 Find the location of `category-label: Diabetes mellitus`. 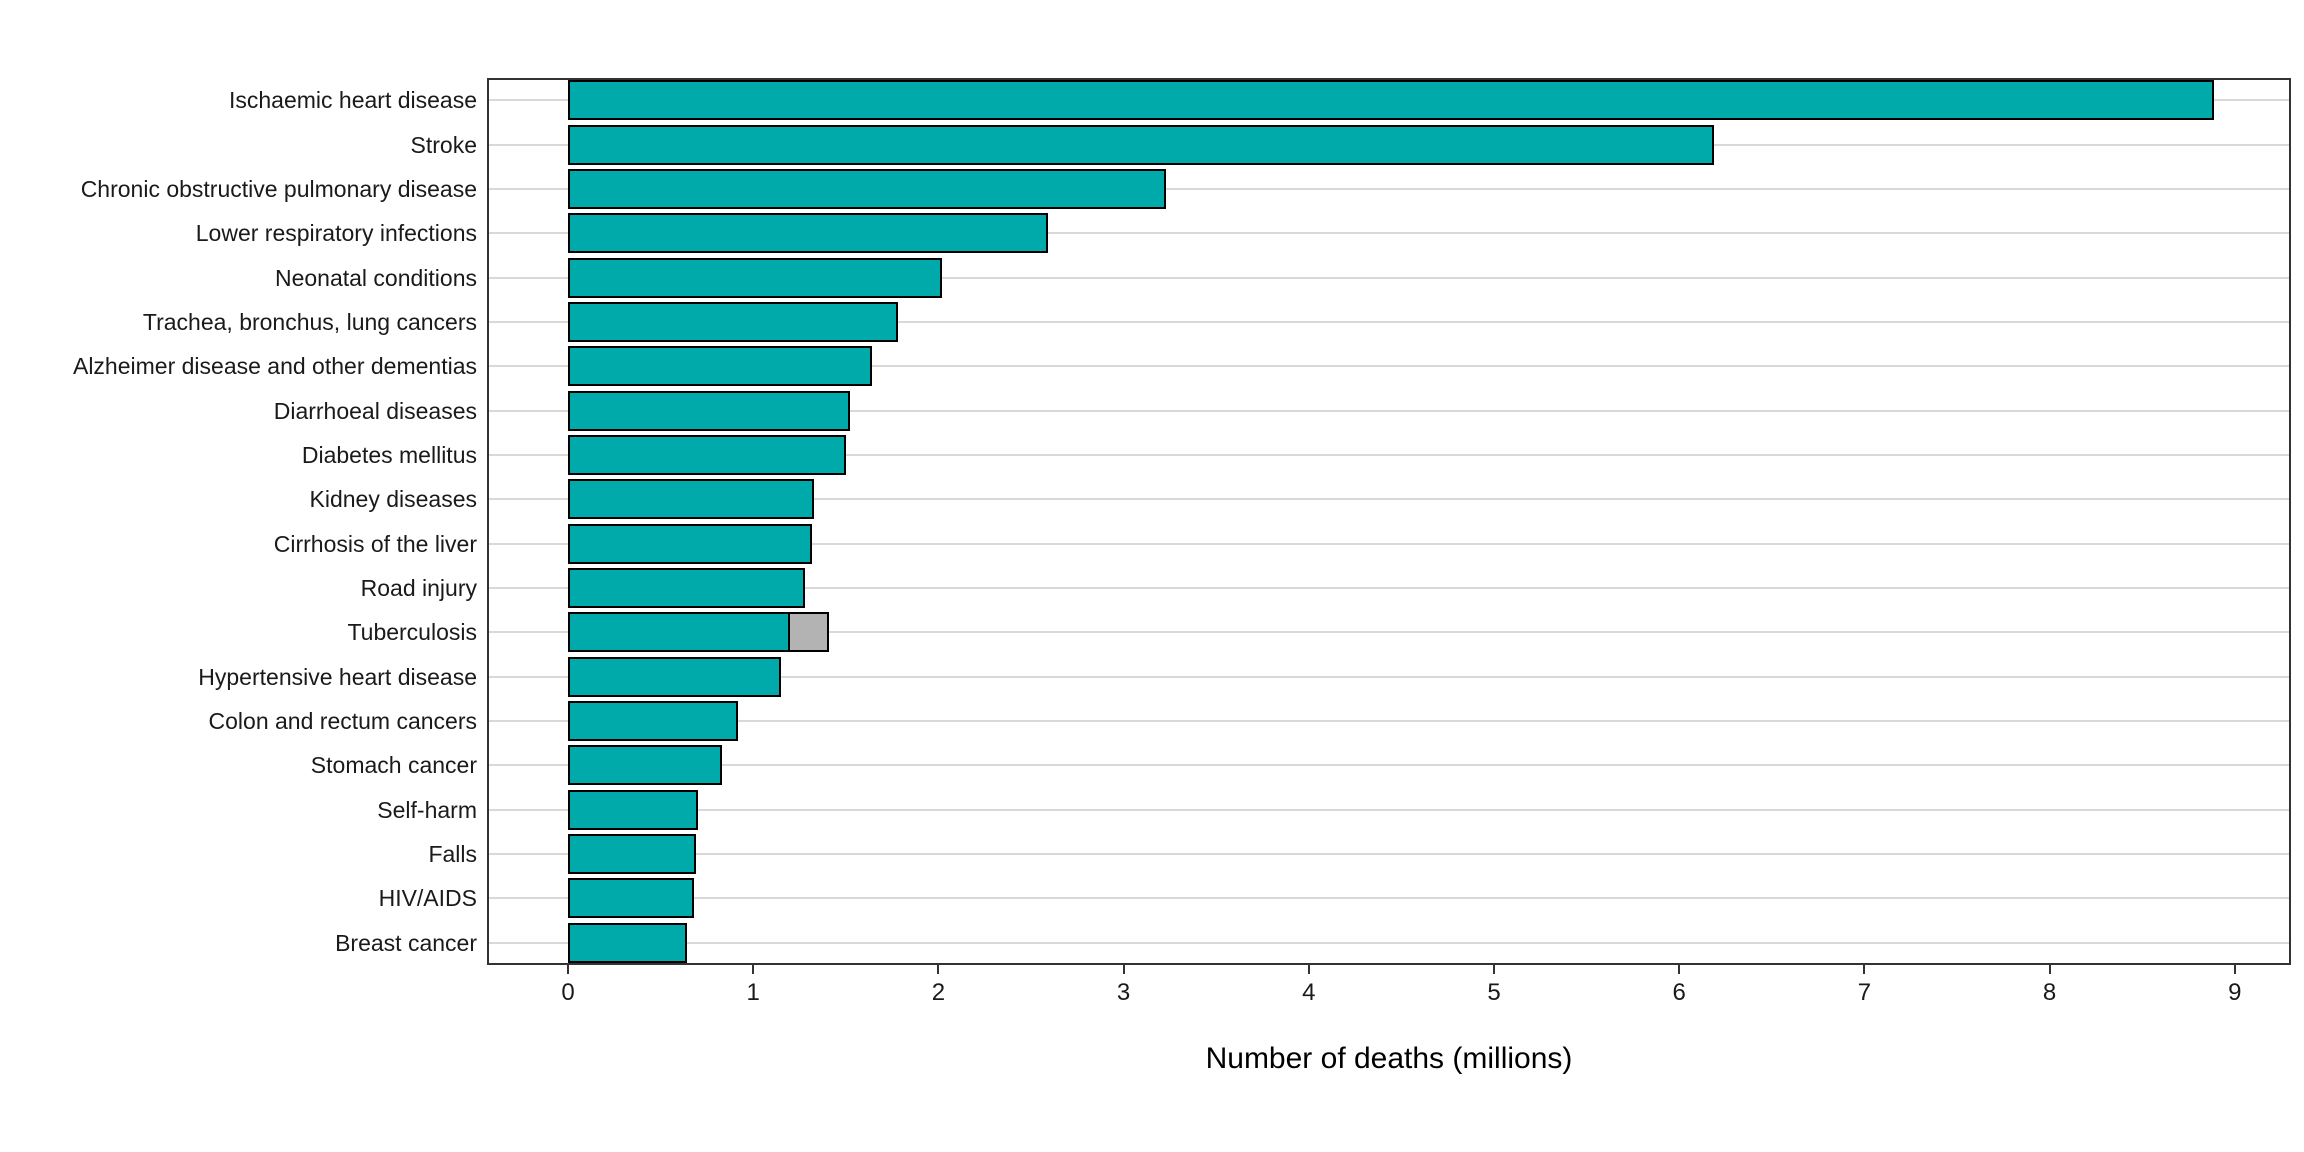

category-label: Diabetes mellitus is located at coordinates (389, 454).